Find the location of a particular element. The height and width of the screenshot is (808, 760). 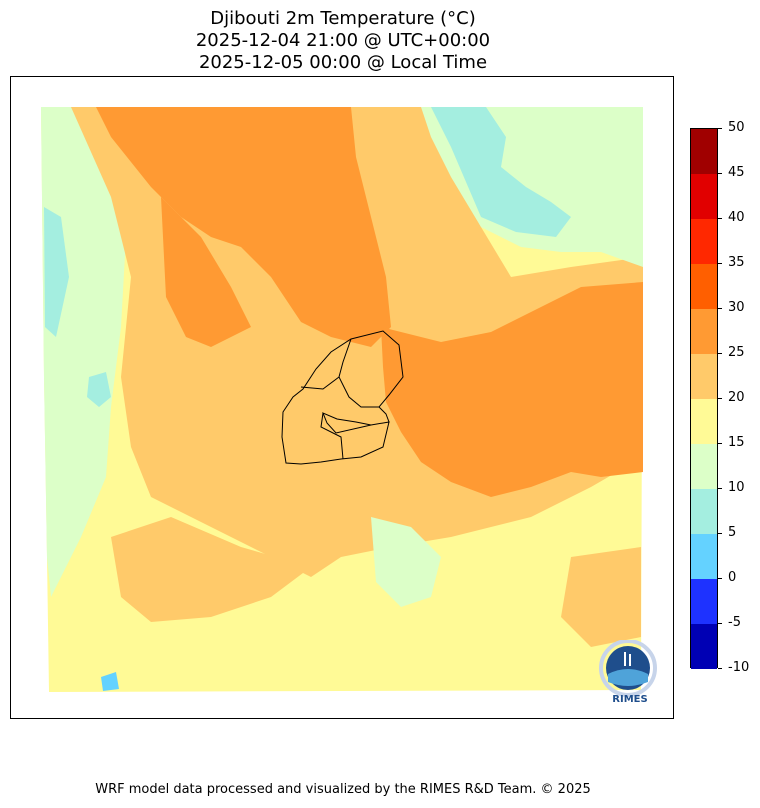

map-subtitle-utc: 2025-12-04 21:00 @ UTC+00:00 is located at coordinates (343, 40).